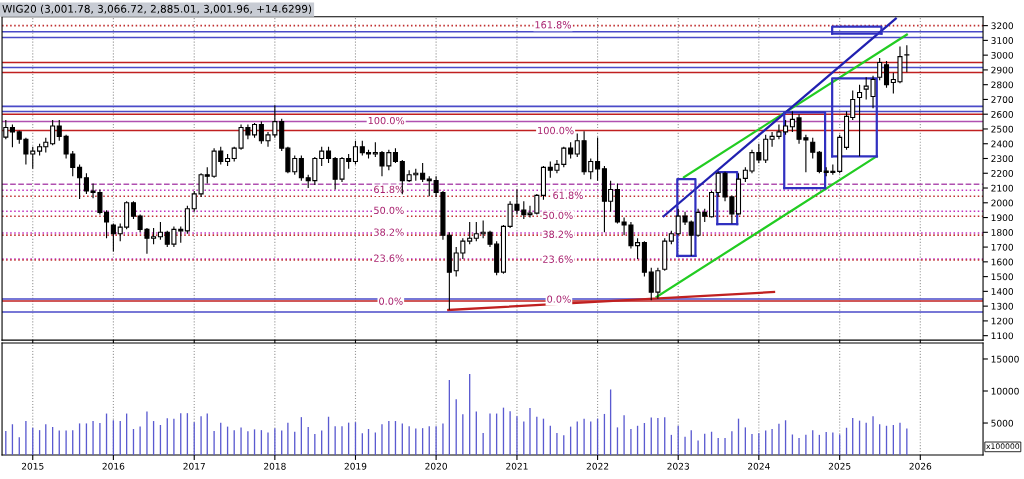 This screenshot has width=1024, height=479. What do you see at coordinates (275, 466) in the screenshot?
I see `x-tick-label: 2018` at bounding box center [275, 466].